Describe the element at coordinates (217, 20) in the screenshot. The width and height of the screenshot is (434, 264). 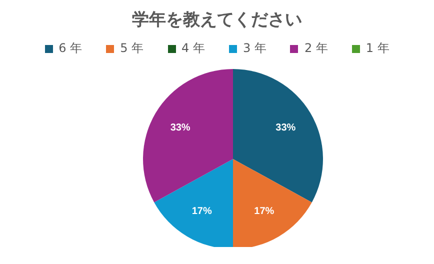
I see `chart-title: 学年を教えてください` at that location.